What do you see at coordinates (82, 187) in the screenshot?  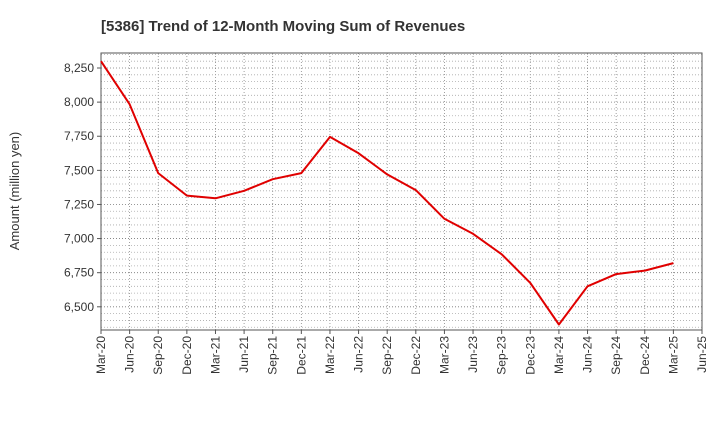 I see `y-axis-ticks: 6,500 6,750 7,000 7,250 7,500 7,750 8,000 8,250` at bounding box center [82, 187].